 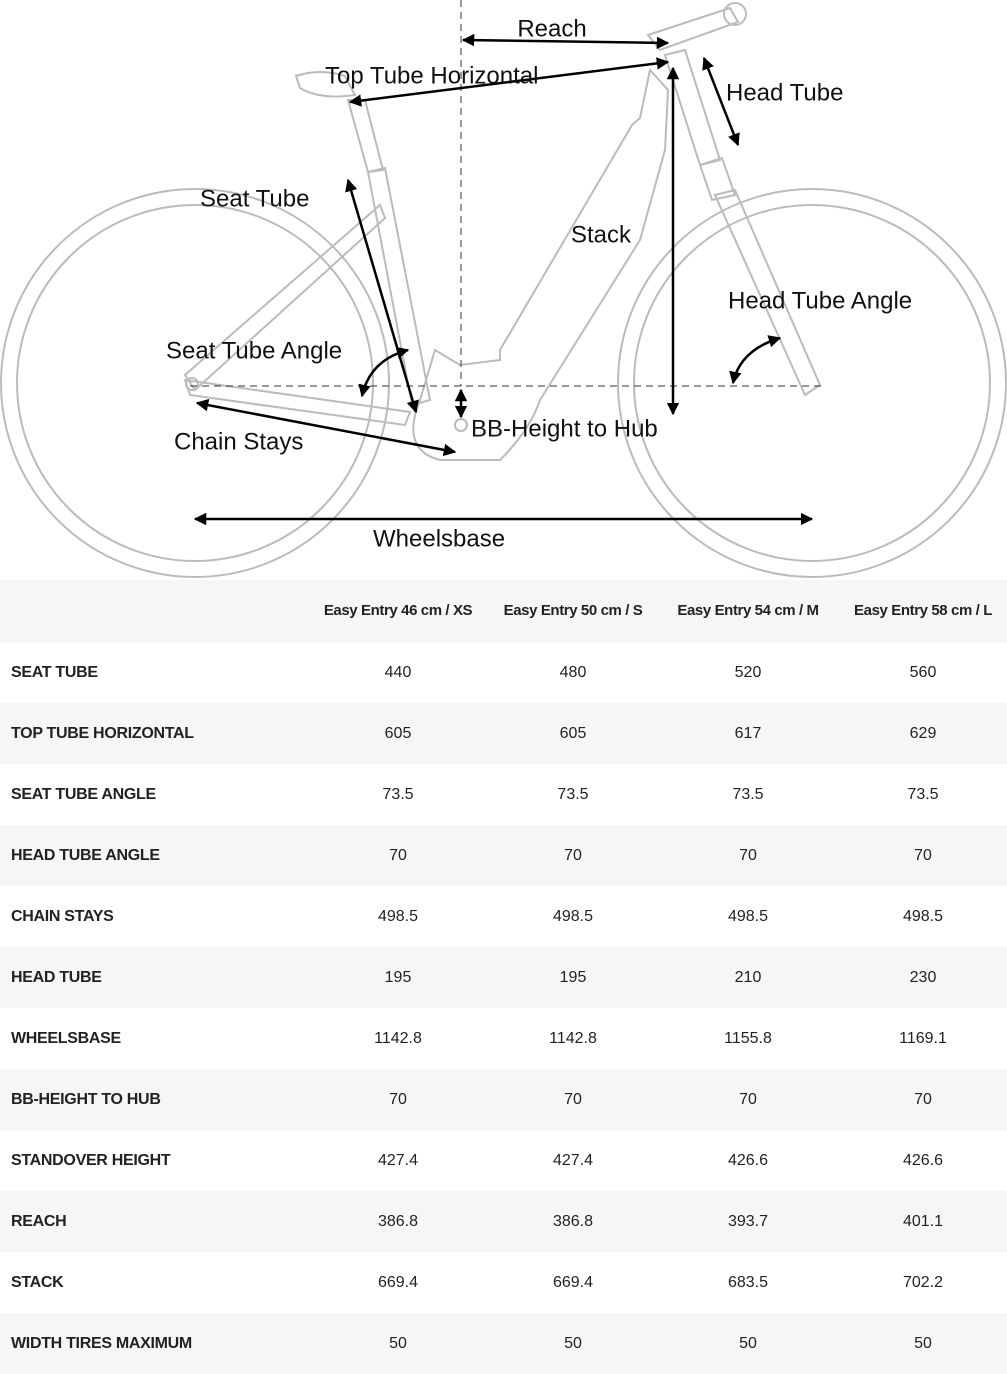 I want to click on diagram-label: Wheelsbase, so click(x=439, y=538).